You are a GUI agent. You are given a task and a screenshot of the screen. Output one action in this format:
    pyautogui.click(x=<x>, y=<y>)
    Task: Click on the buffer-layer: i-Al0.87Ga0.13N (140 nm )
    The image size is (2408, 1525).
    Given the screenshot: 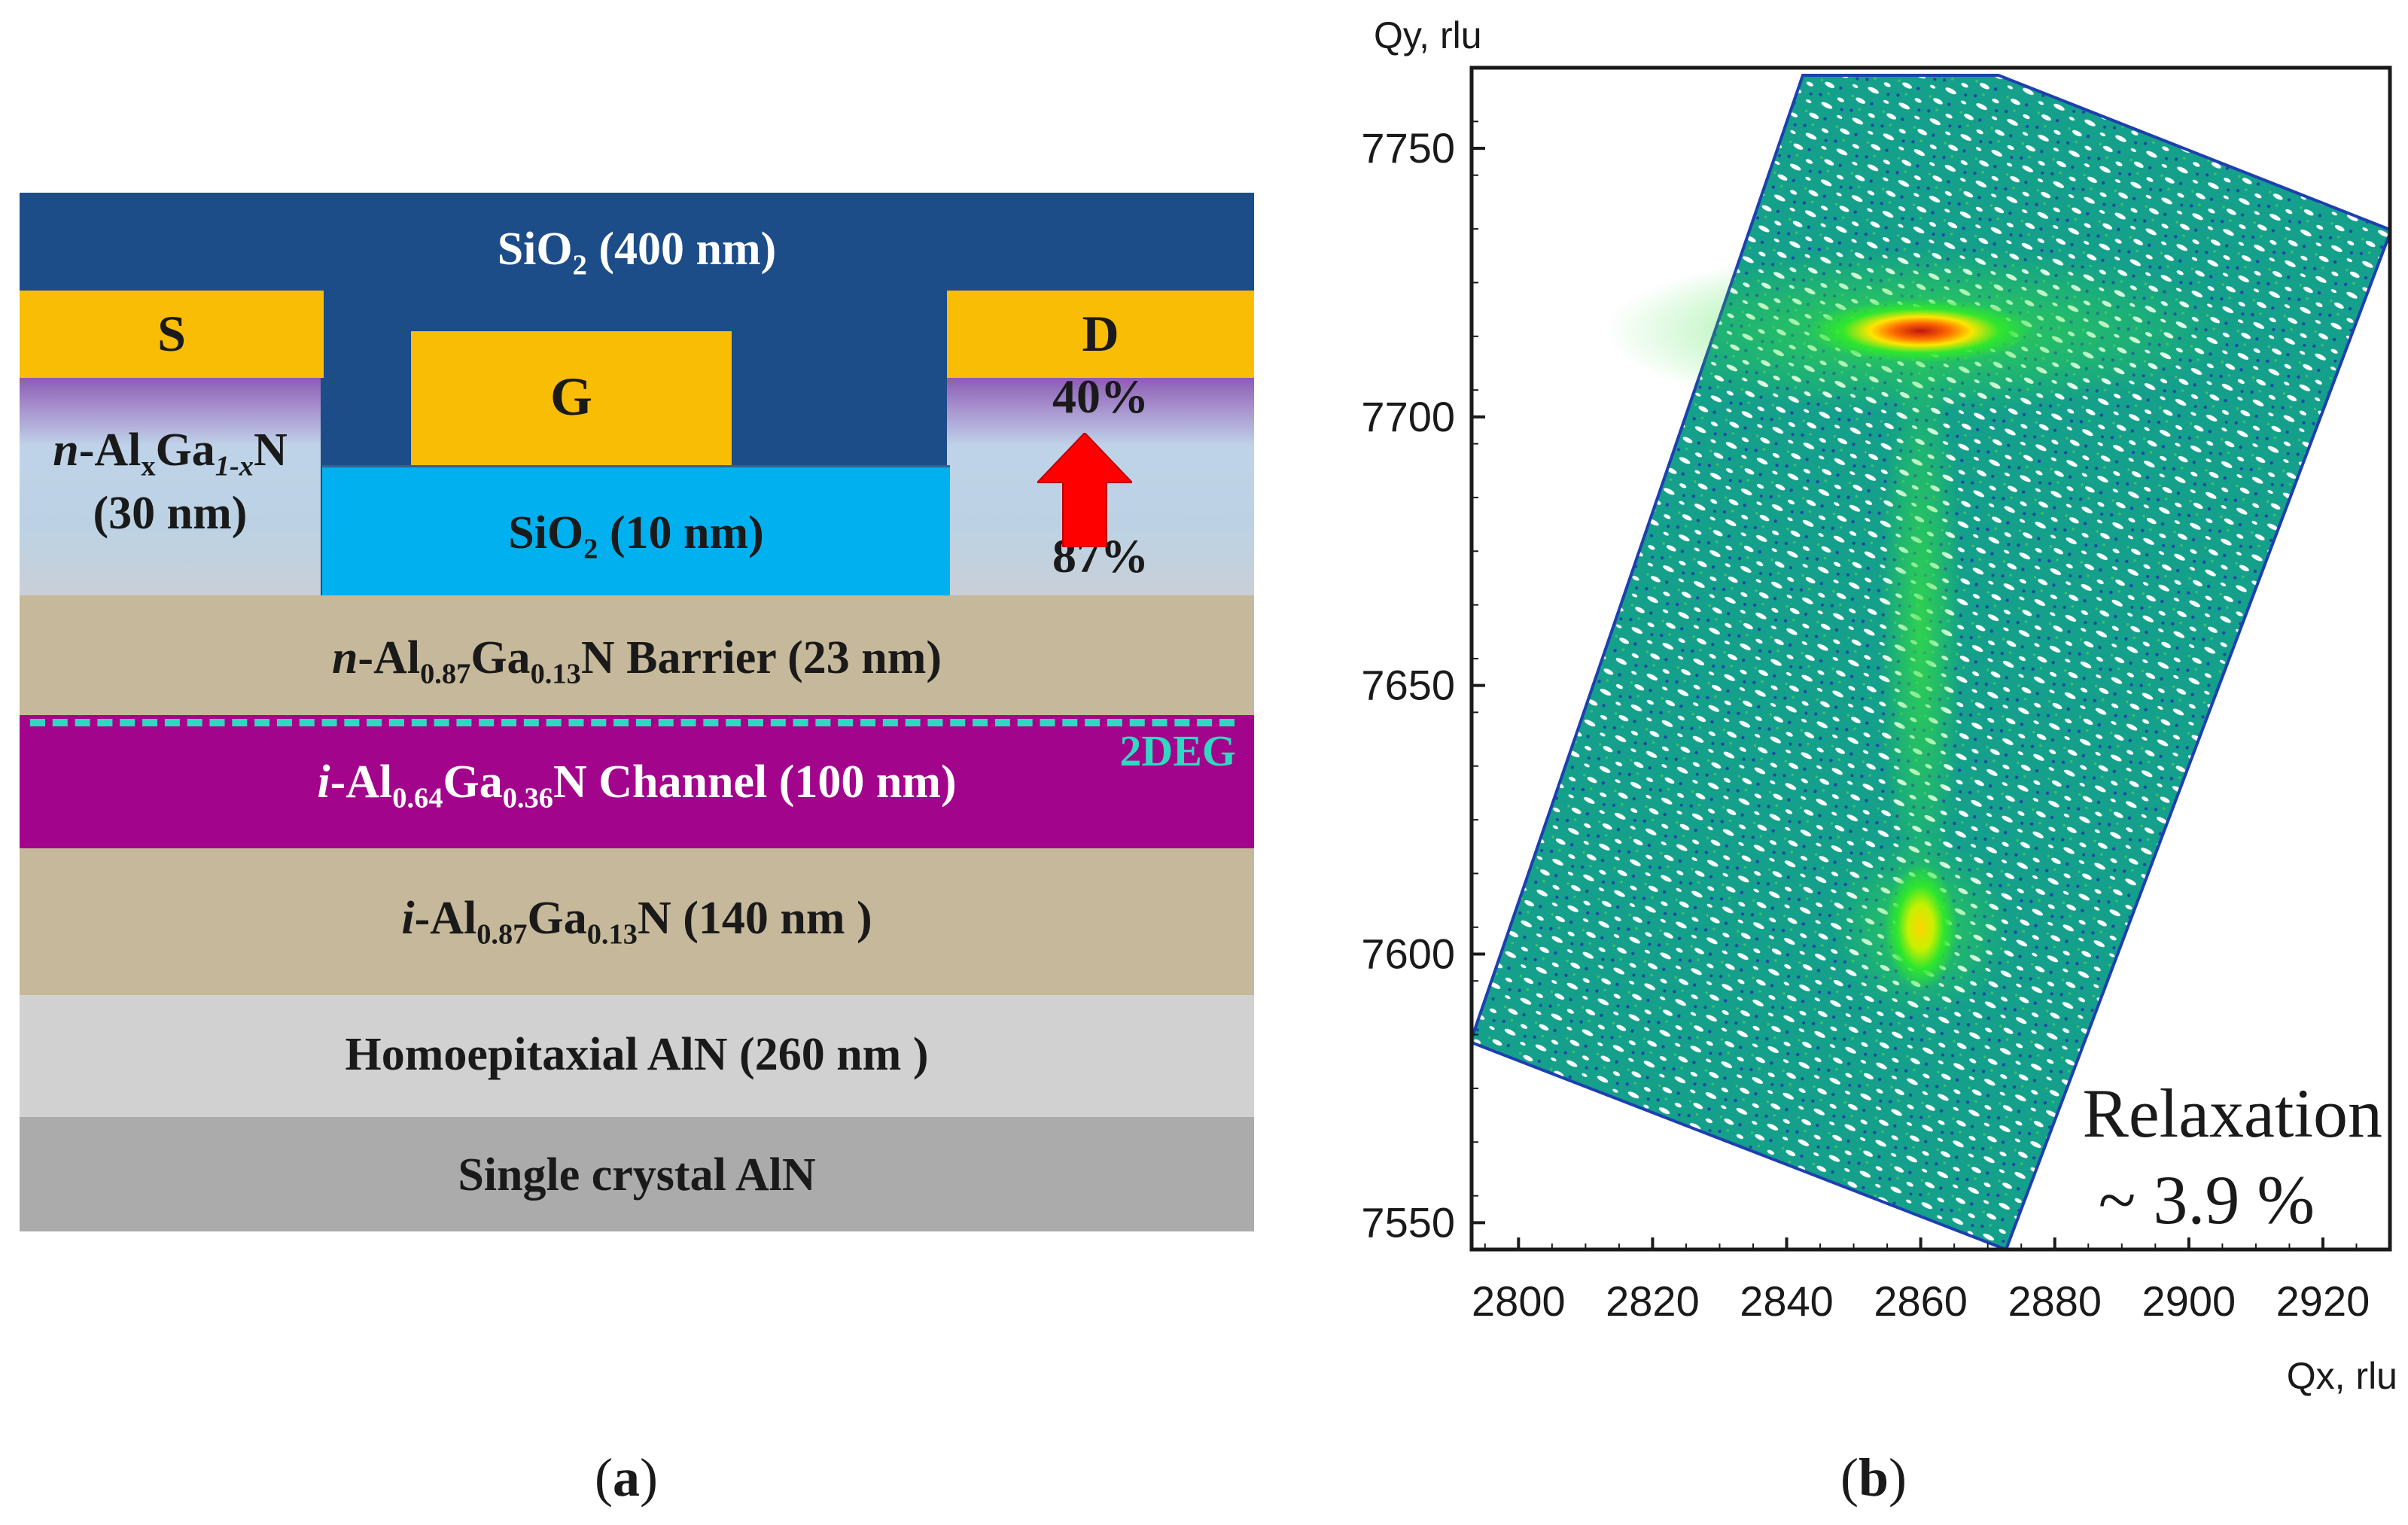 What is the action you would take?
    pyautogui.click(x=637, y=922)
    